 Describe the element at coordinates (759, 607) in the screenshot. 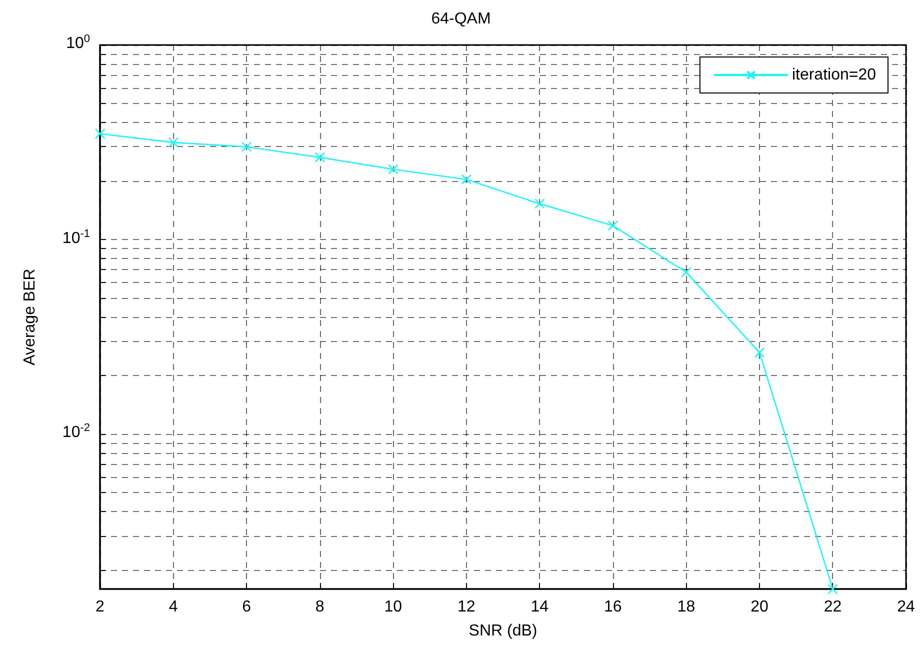

I see `x-tick-label: 20` at that location.